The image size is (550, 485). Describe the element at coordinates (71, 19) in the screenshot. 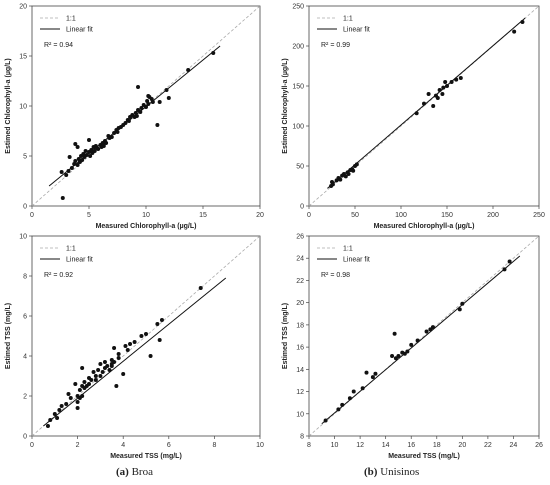

I see `legend-label-one-to-one: 1:1` at that location.